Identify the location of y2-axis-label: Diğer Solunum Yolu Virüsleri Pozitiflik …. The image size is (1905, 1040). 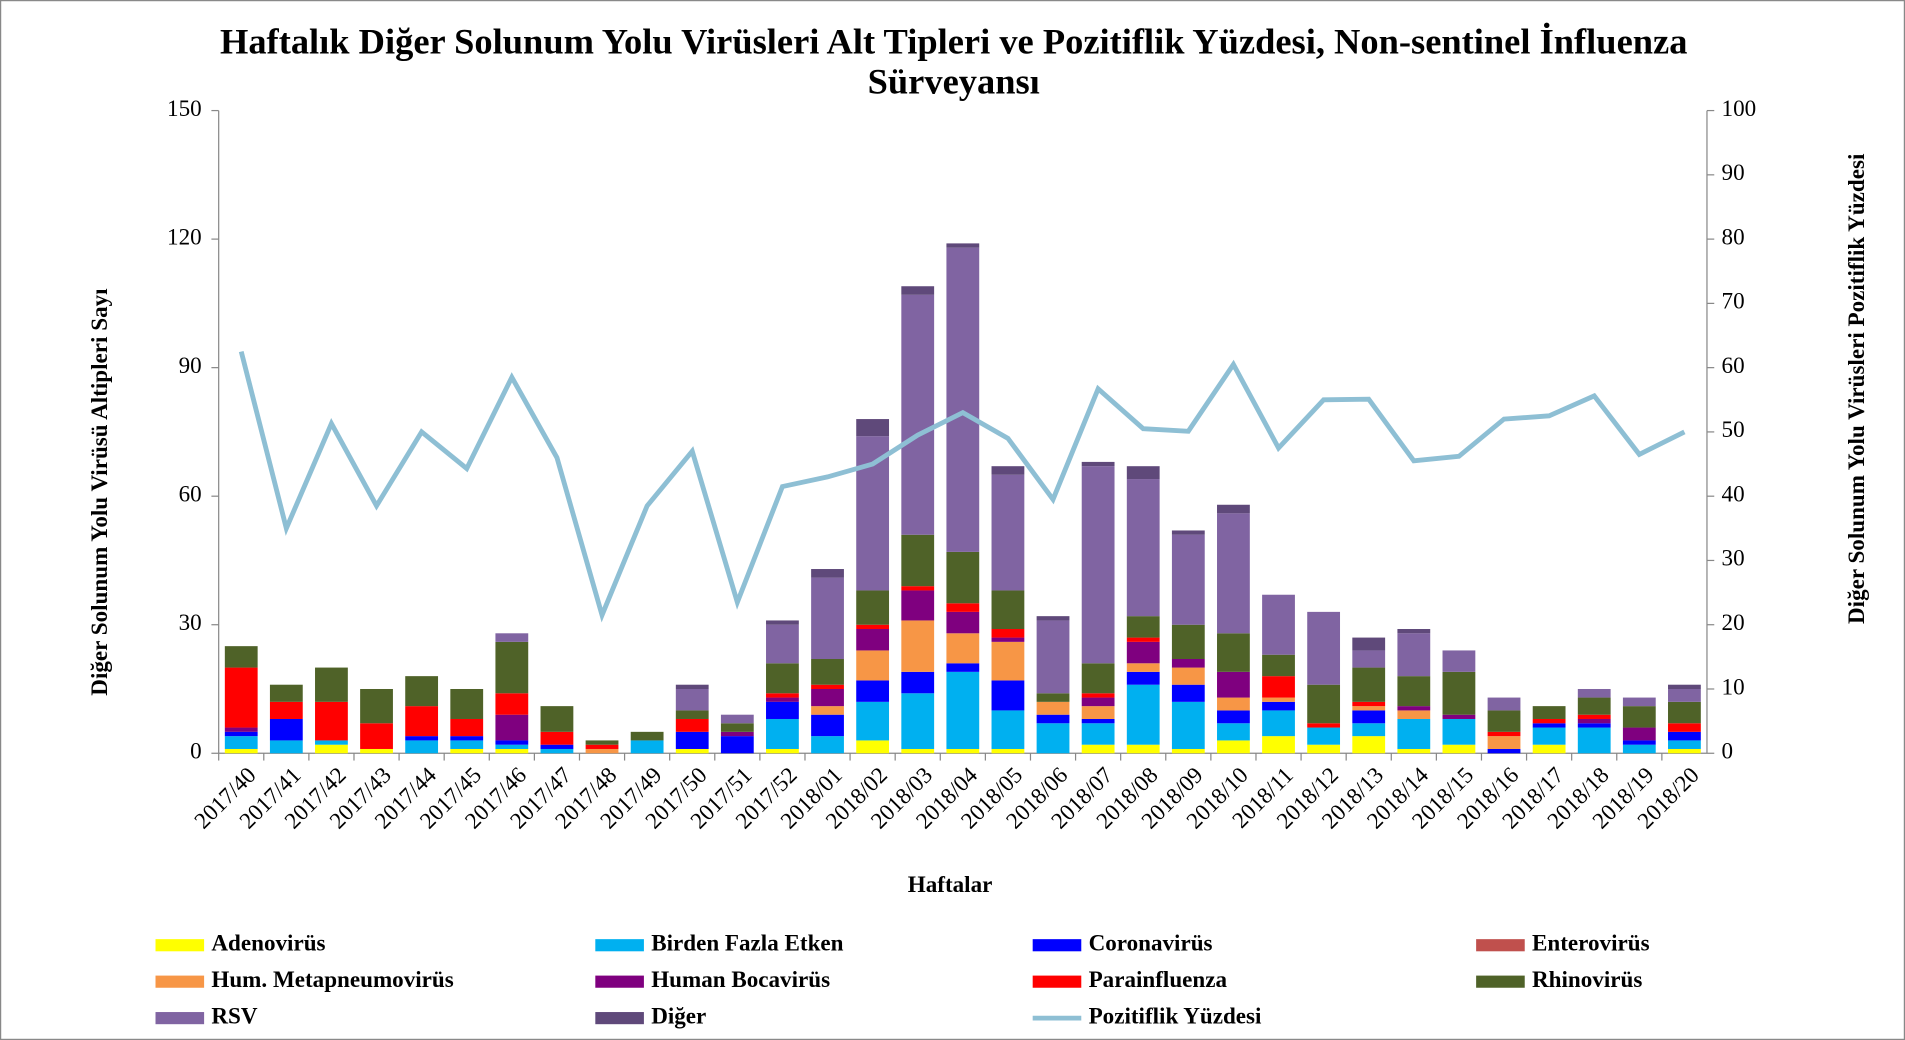
(1856, 388).